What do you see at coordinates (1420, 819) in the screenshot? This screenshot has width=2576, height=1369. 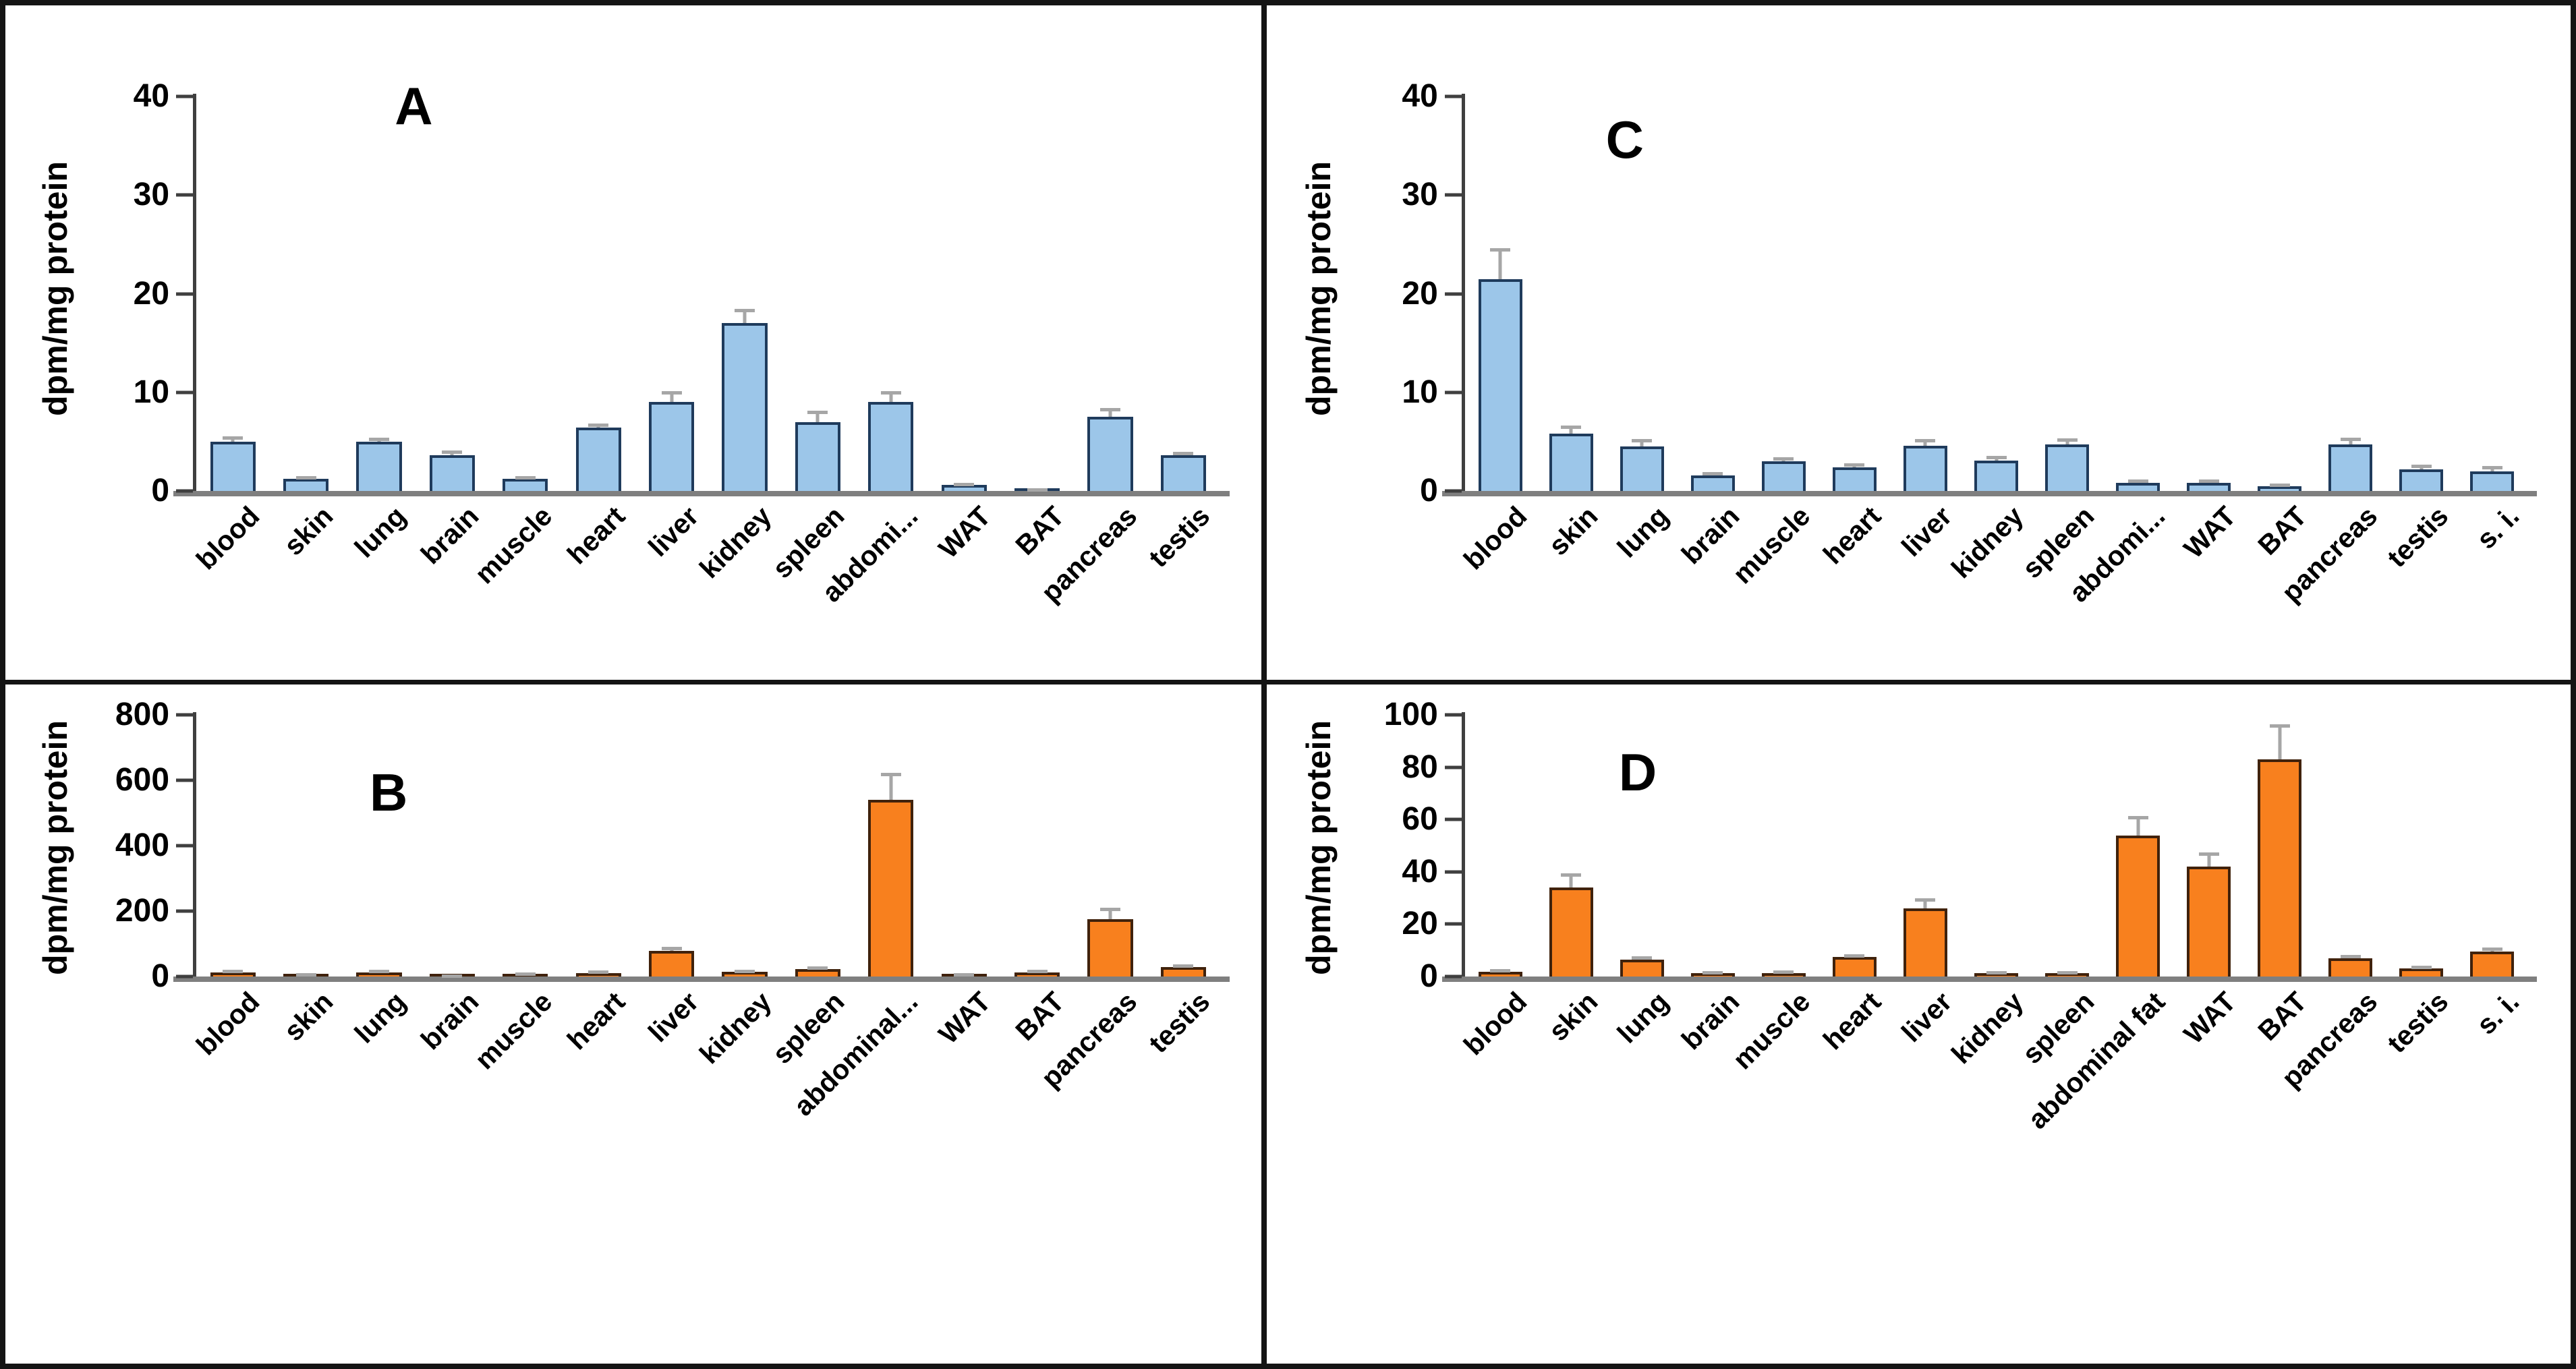 I see `y-tick-label: 60` at bounding box center [1420, 819].